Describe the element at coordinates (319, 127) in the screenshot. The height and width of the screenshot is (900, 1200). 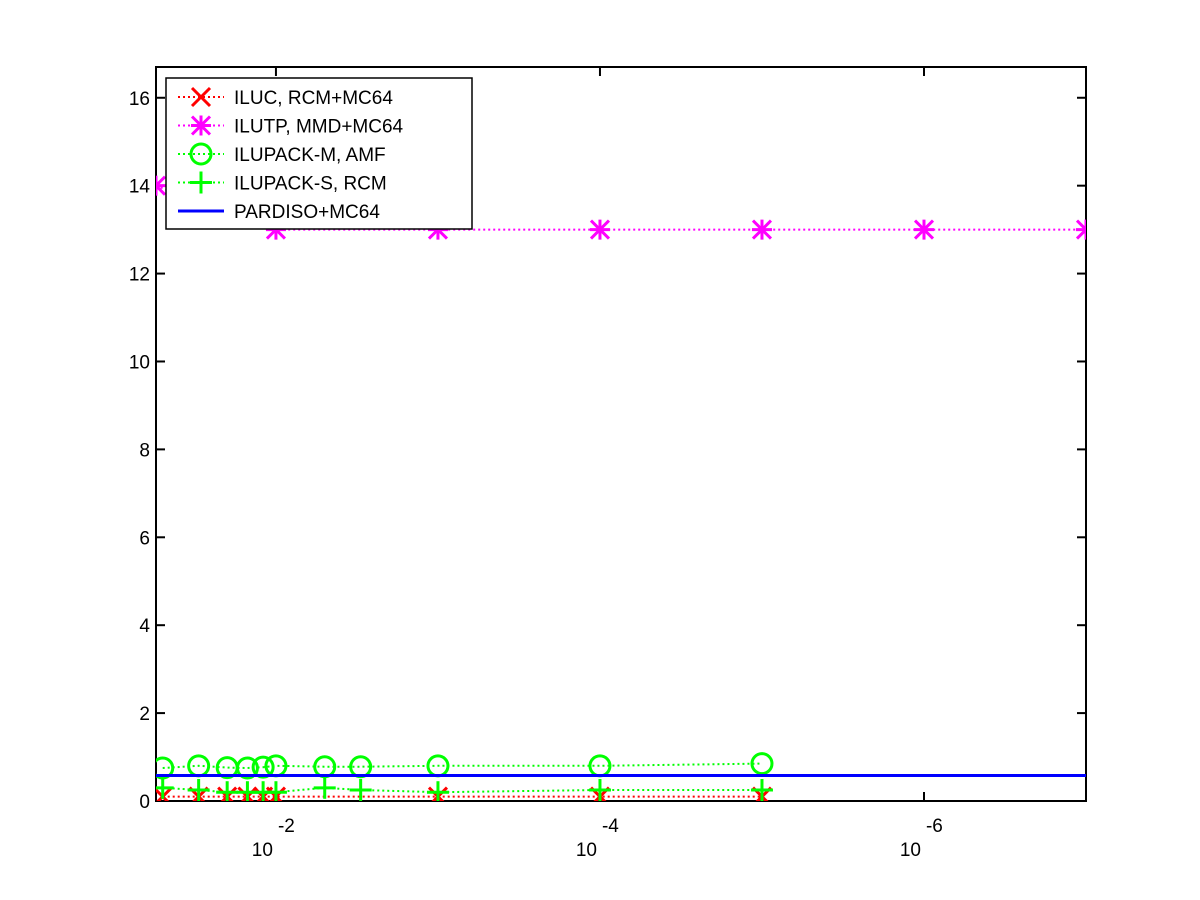
I see `legend-label: ILUTP, MMD+MC64` at that location.